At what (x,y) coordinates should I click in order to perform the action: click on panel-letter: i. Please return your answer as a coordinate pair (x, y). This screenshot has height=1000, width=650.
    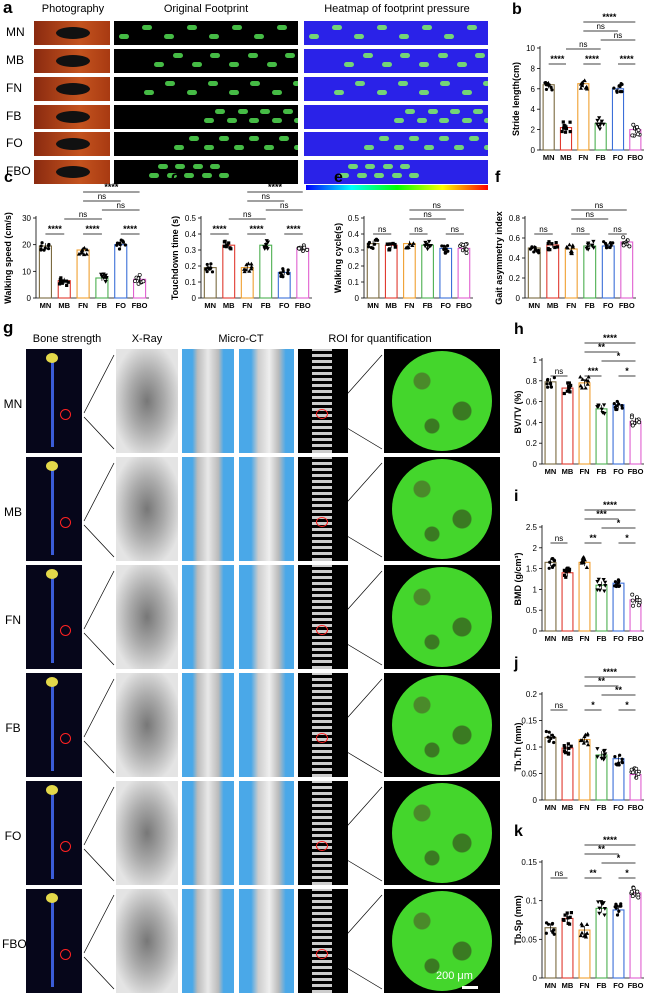
    Looking at the image, I should click on (516, 496).